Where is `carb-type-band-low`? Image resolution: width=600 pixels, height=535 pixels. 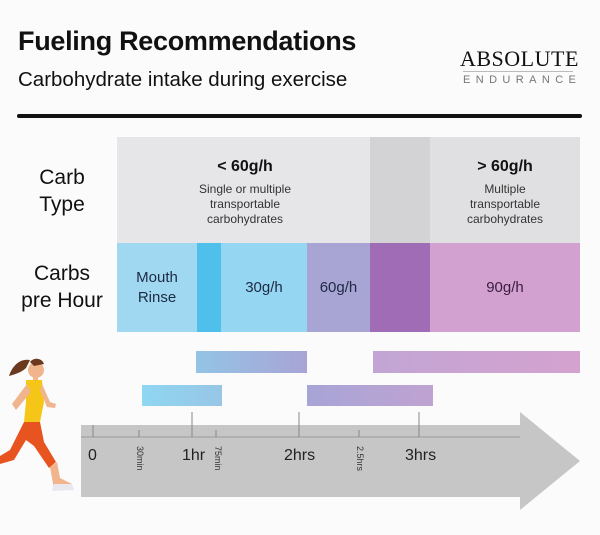
carb-type-band-low is located at coordinates (243, 190).